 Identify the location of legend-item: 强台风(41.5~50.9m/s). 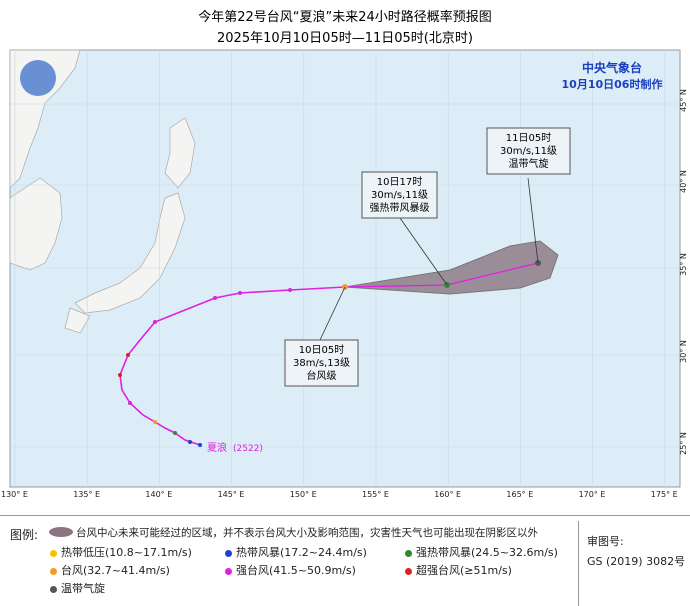
(290, 570).